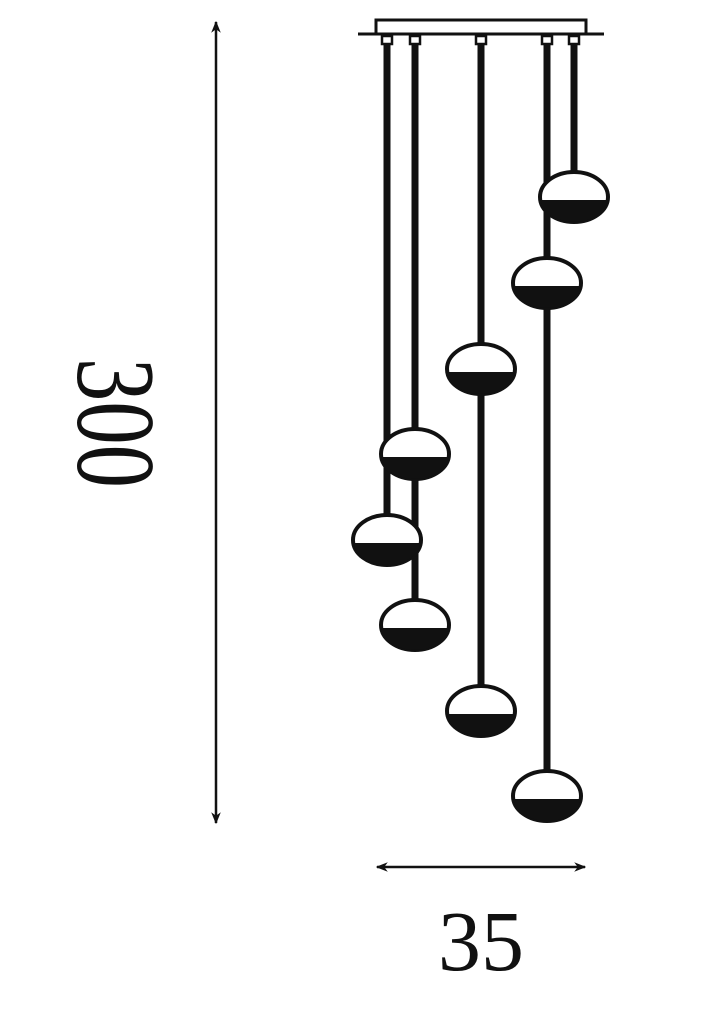 The height and width of the screenshot is (1024, 724). What do you see at coordinates (115, 423) in the screenshot?
I see `height-dimension-label: 300` at bounding box center [115, 423].